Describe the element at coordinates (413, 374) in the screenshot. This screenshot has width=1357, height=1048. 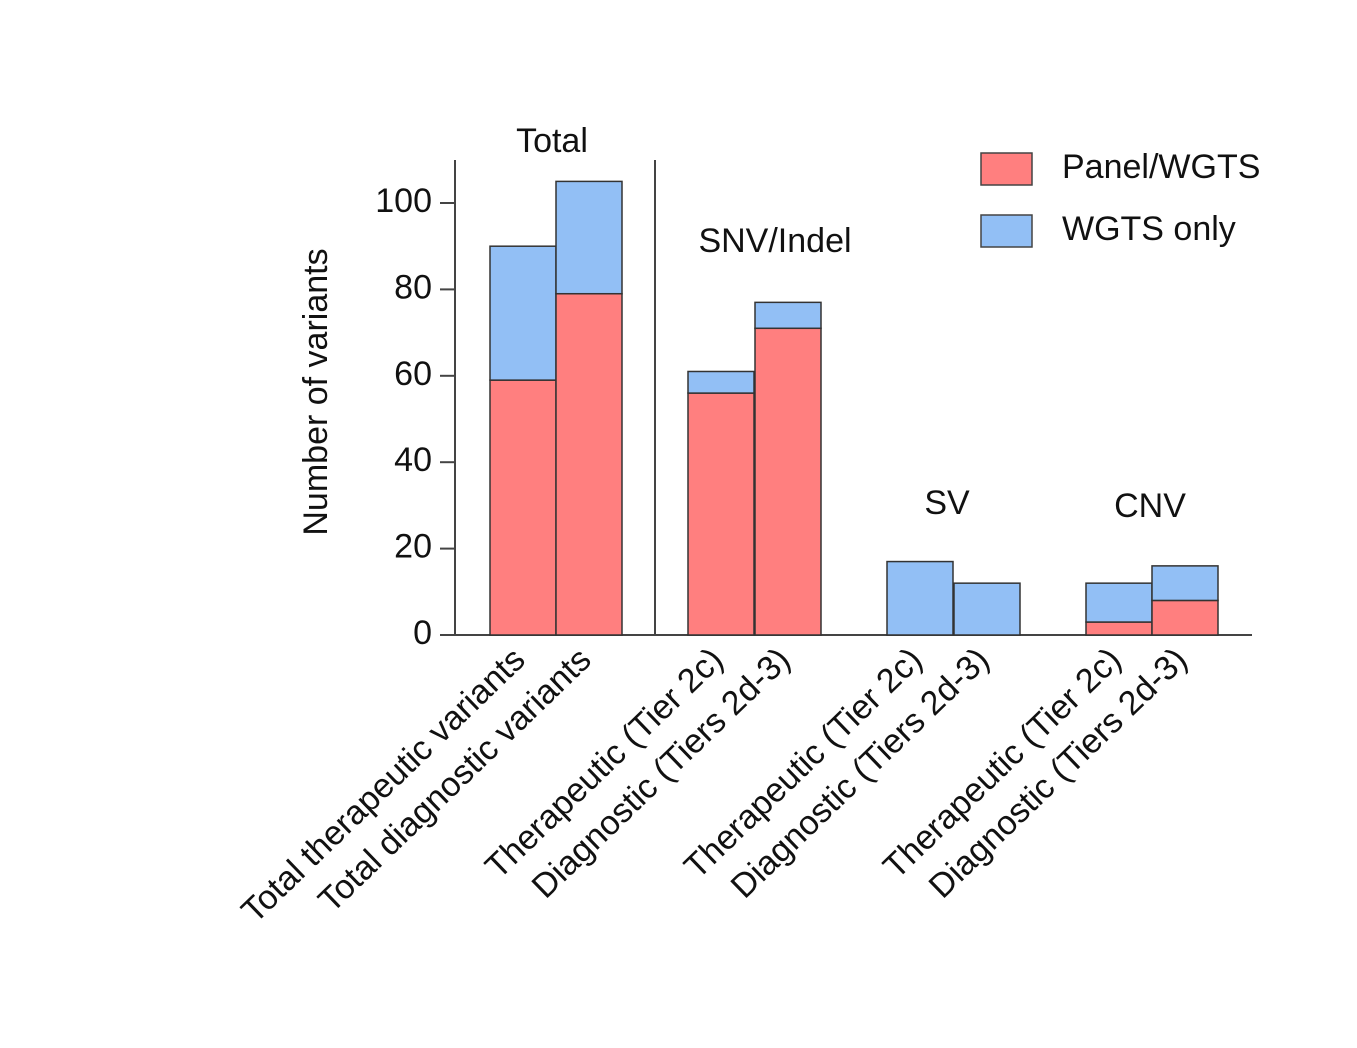
I see `y-tick-label: 60` at that location.